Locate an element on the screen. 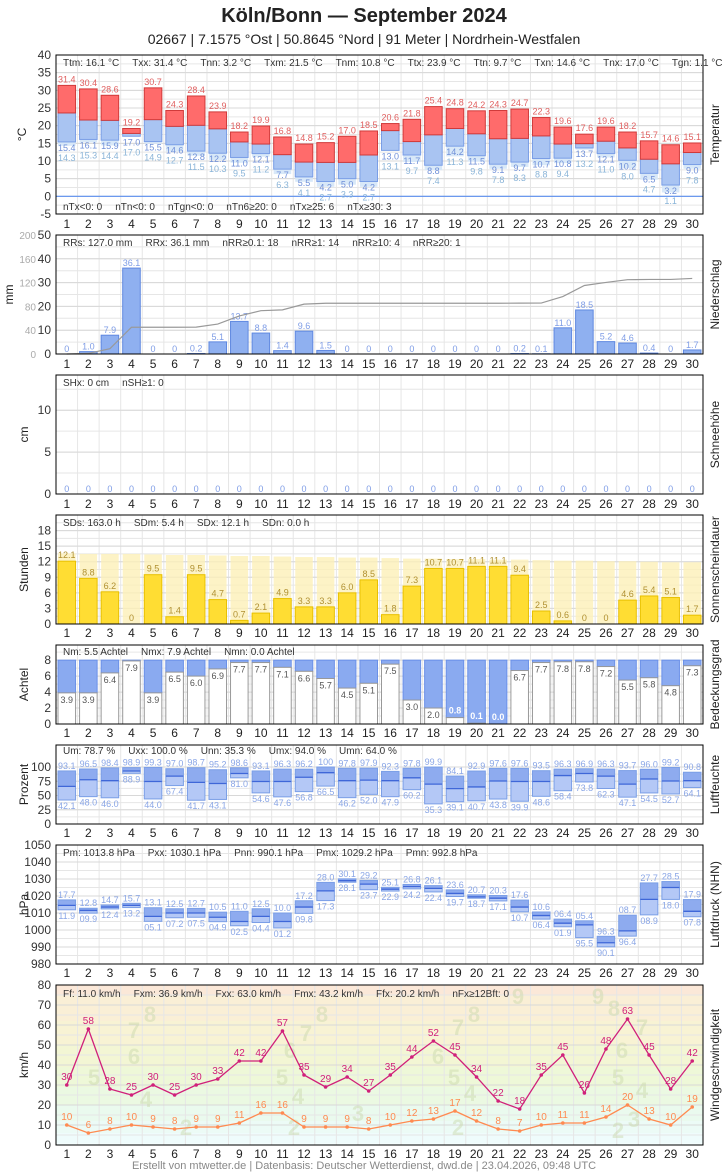 The image size is (728, 1175). y-tick-label: 30 is located at coordinates (45, 90).